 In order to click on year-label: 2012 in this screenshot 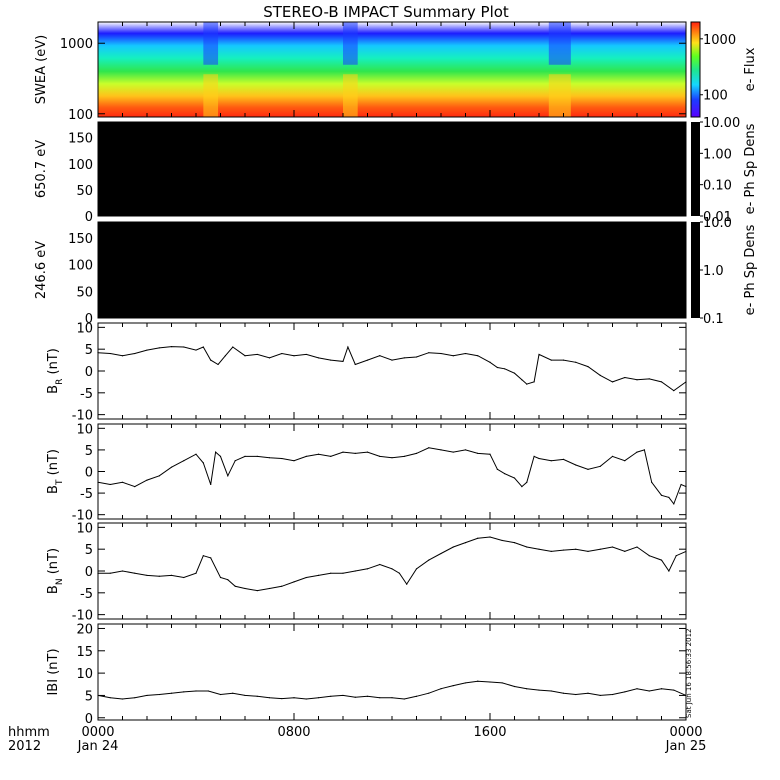, I will do `click(24, 746)`.